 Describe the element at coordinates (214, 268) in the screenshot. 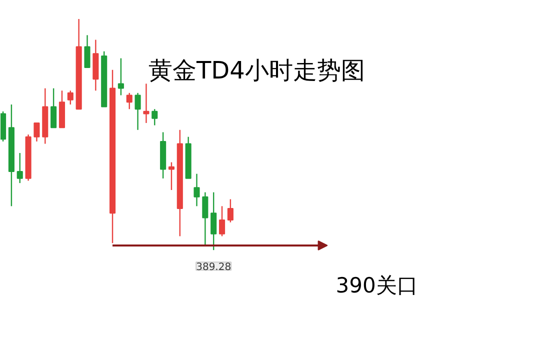

I see `annotation: 389.28` at that location.